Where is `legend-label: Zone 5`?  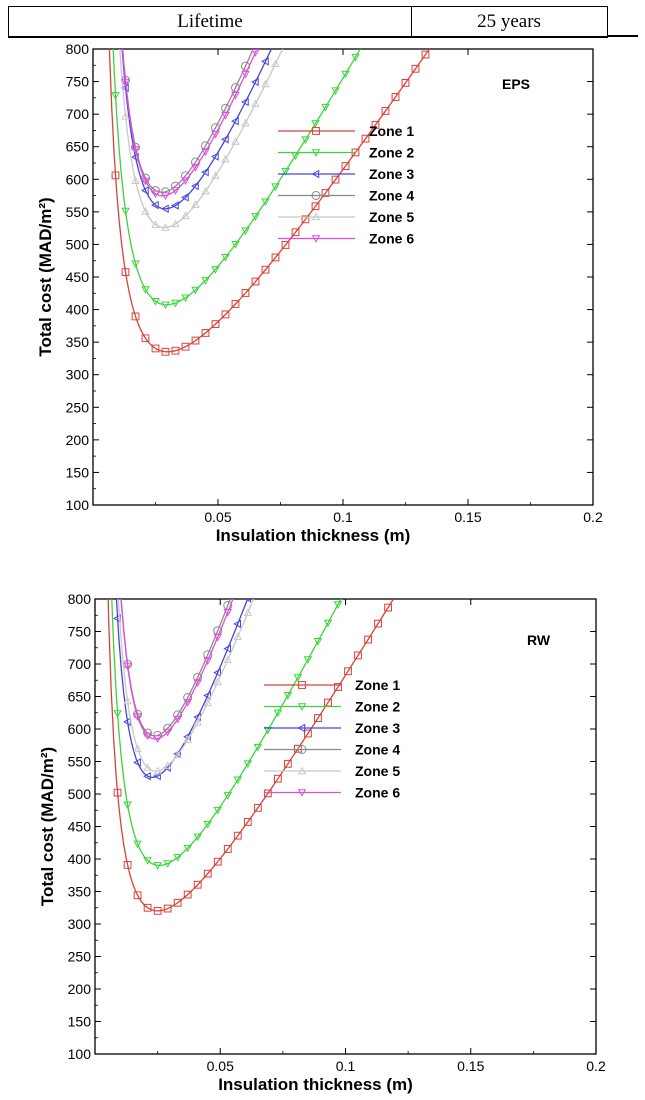
legend-label: Zone 5 is located at coordinates (377, 771).